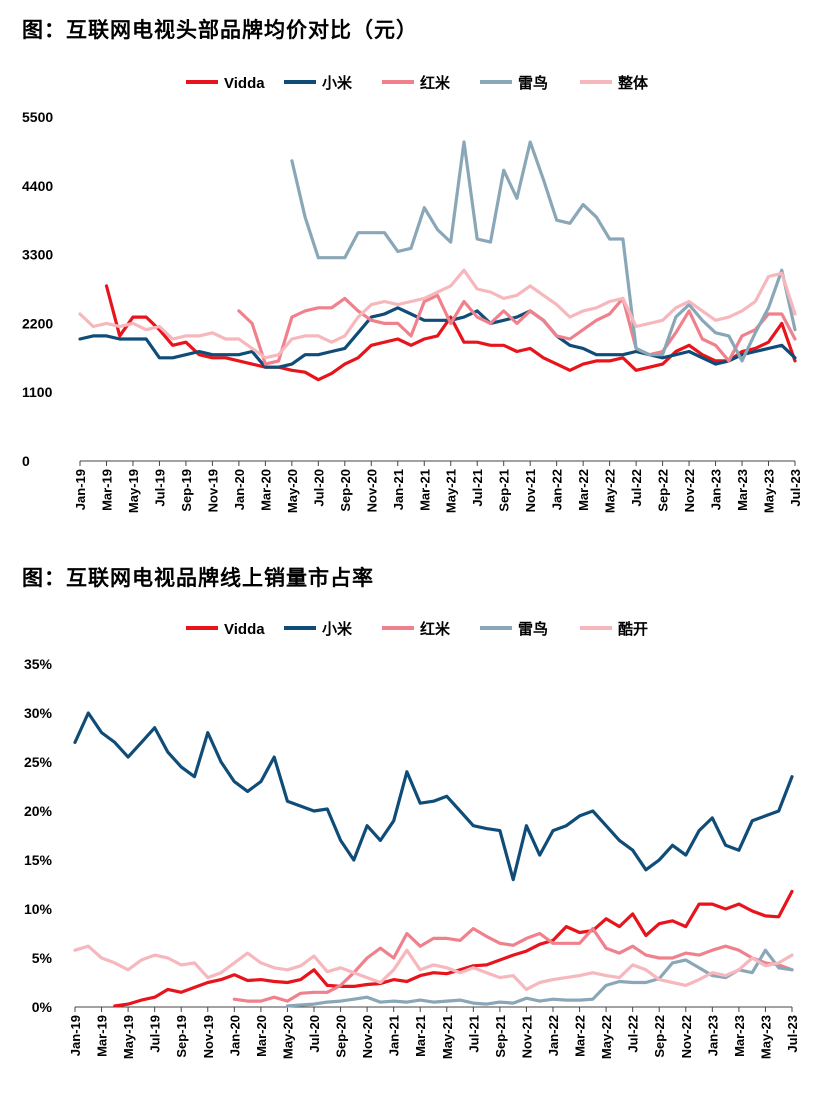  Describe the element at coordinates (42, 958) in the screenshot. I see `y-tick-label: 5%` at that location.